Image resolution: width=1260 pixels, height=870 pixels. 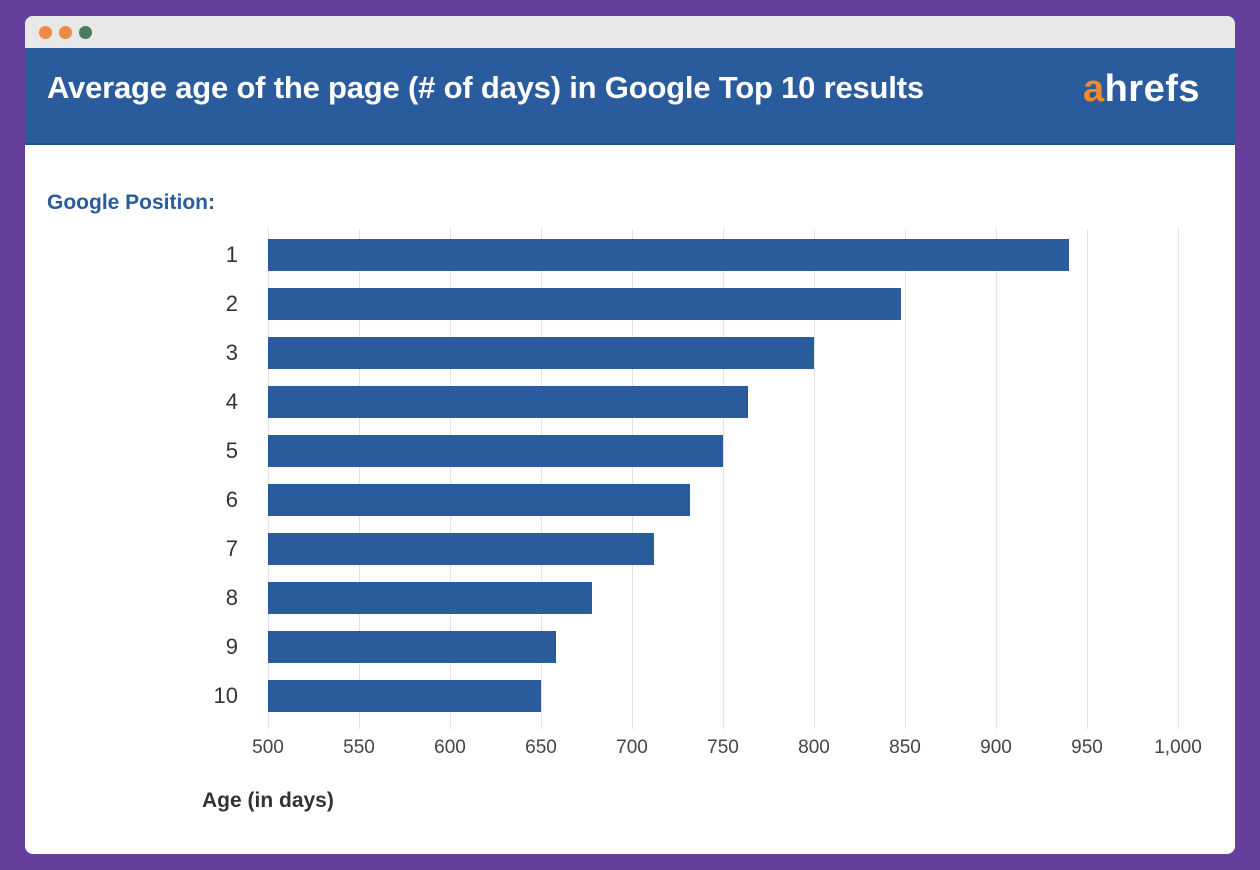 I want to click on y-tick-label: 9, so click(x=231, y=646).